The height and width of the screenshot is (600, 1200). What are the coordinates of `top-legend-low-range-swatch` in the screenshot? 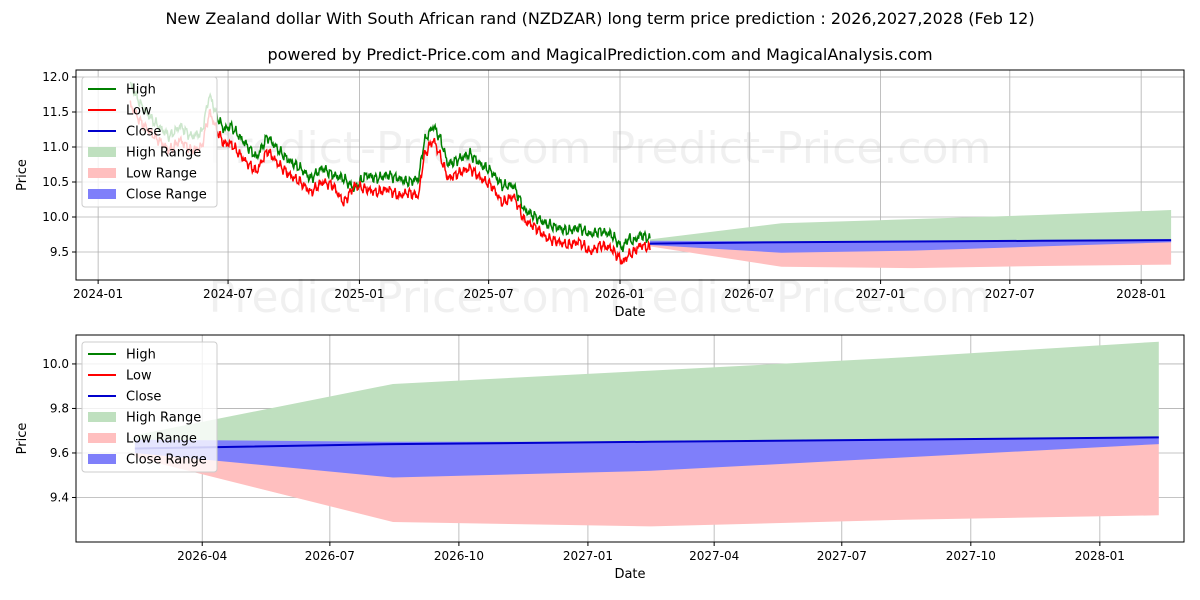 It's located at (102, 173).